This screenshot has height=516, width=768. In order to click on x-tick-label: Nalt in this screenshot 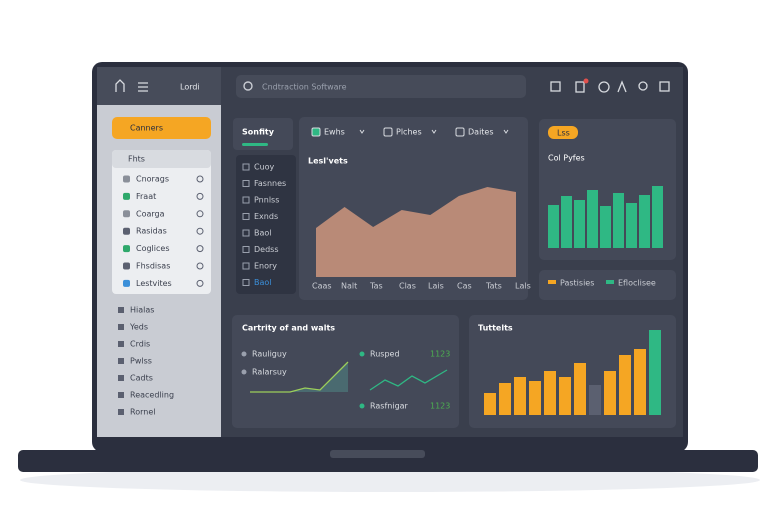, I will do `click(349, 286)`.